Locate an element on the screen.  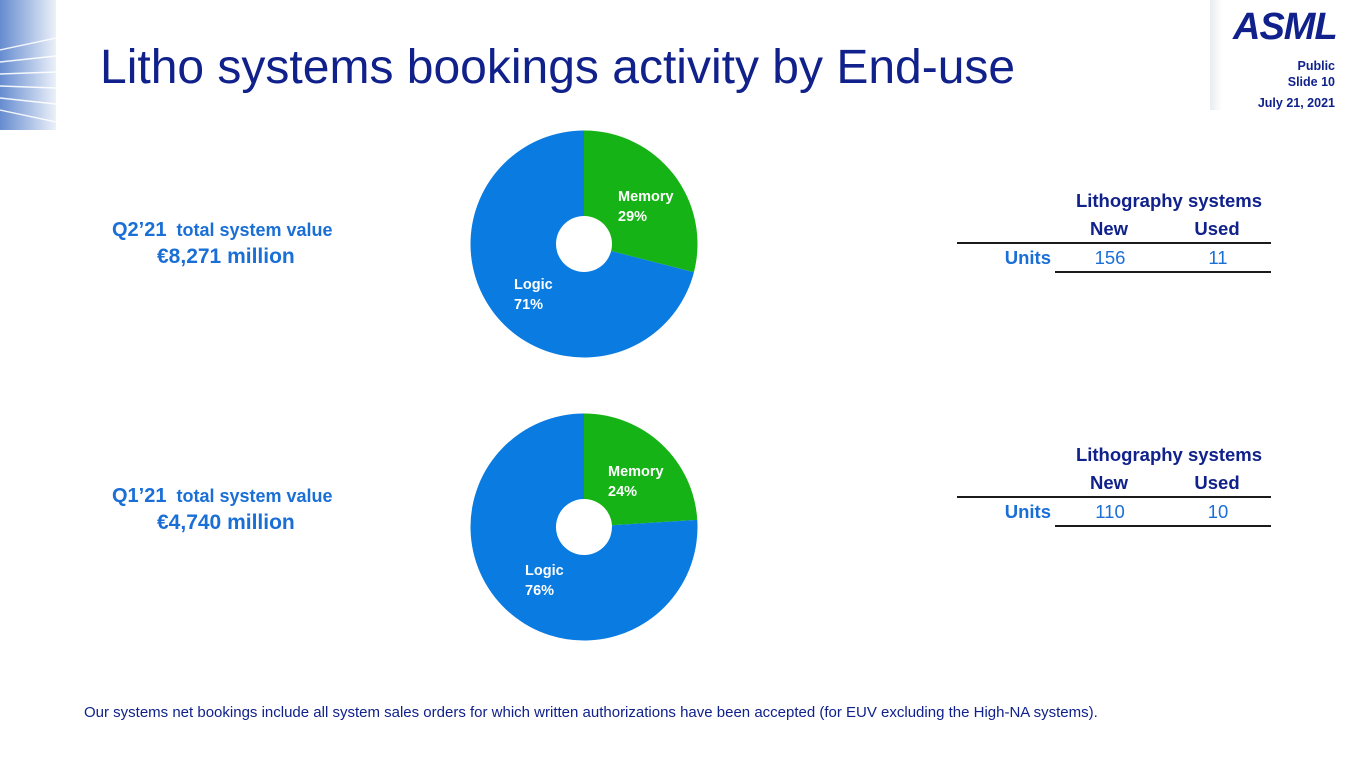
cell-used-units: 10 is located at coordinates (1218, 511).